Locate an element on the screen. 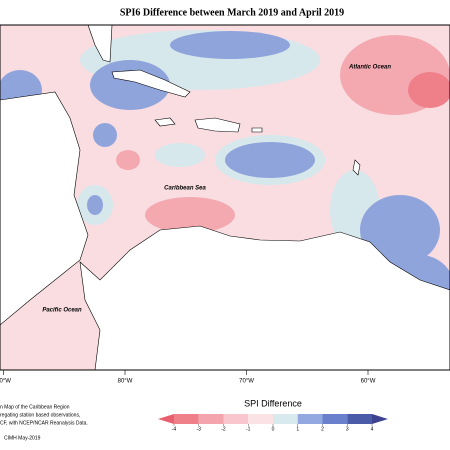 The height and width of the screenshot is (450, 450). sea-label: Caribbean Sea is located at coordinates (185, 189).